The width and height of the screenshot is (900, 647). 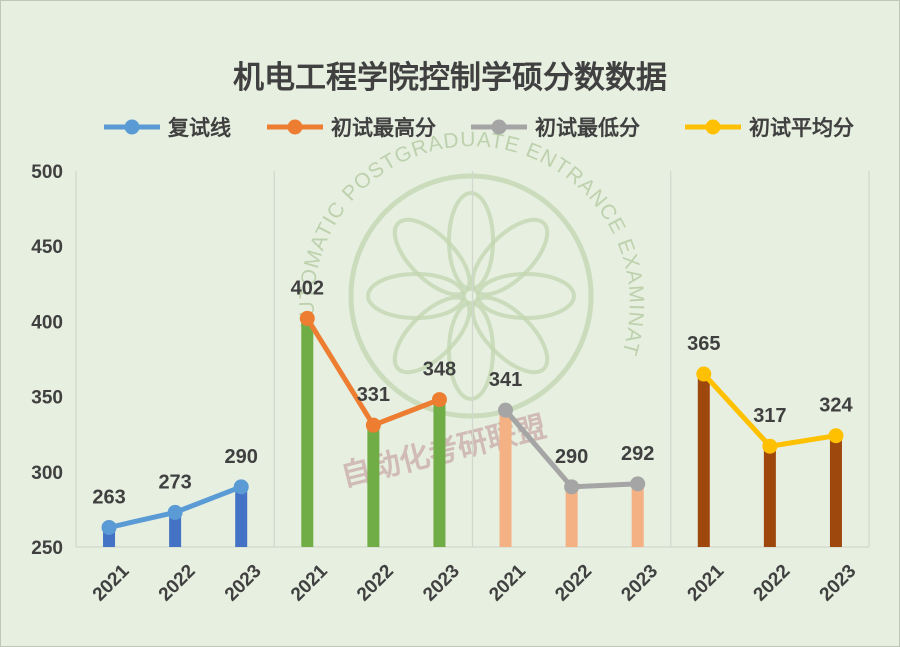 What do you see at coordinates (307, 288) in the screenshot?
I see `data-label: 402` at bounding box center [307, 288].